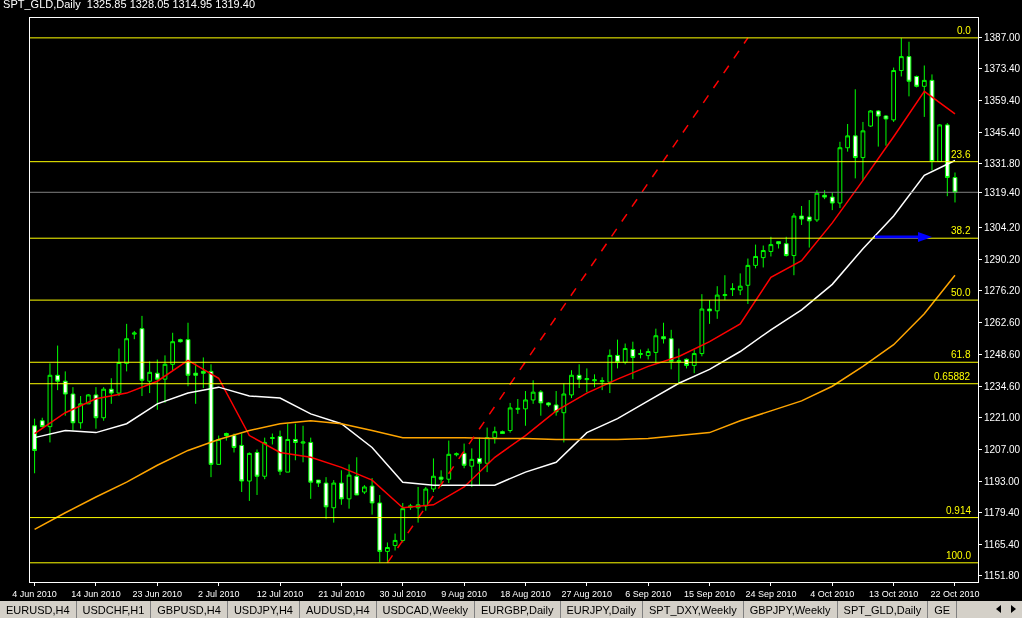 The image size is (1022, 618). I want to click on y-tick-label: 1165.40, so click(1002, 544).